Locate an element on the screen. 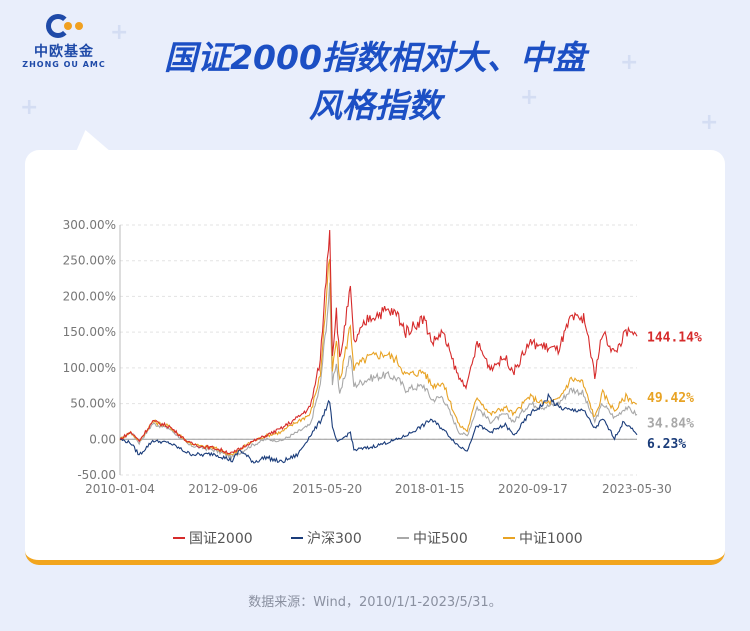 Image resolution: width=750 pixels, height=631 pixels. x-tick-label: 2020-09-17 is located at coordinates (533, 489).